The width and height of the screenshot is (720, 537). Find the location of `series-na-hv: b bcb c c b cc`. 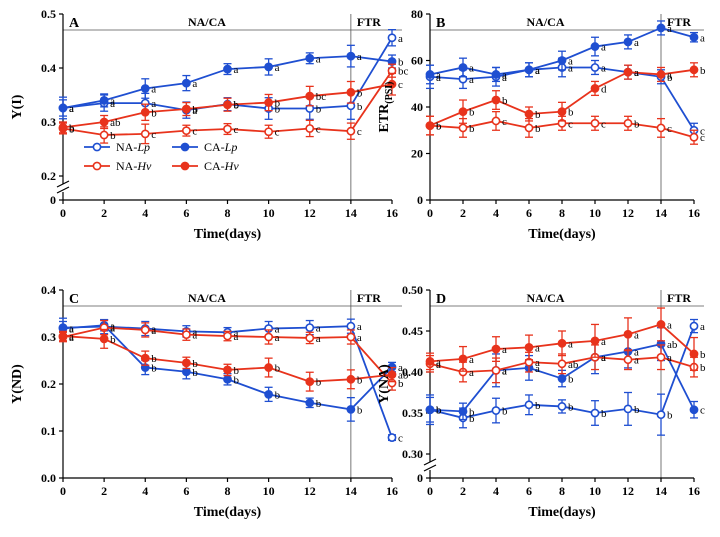

series-na-hv: b bcb c c b cc is located at coordinates (565, 128).